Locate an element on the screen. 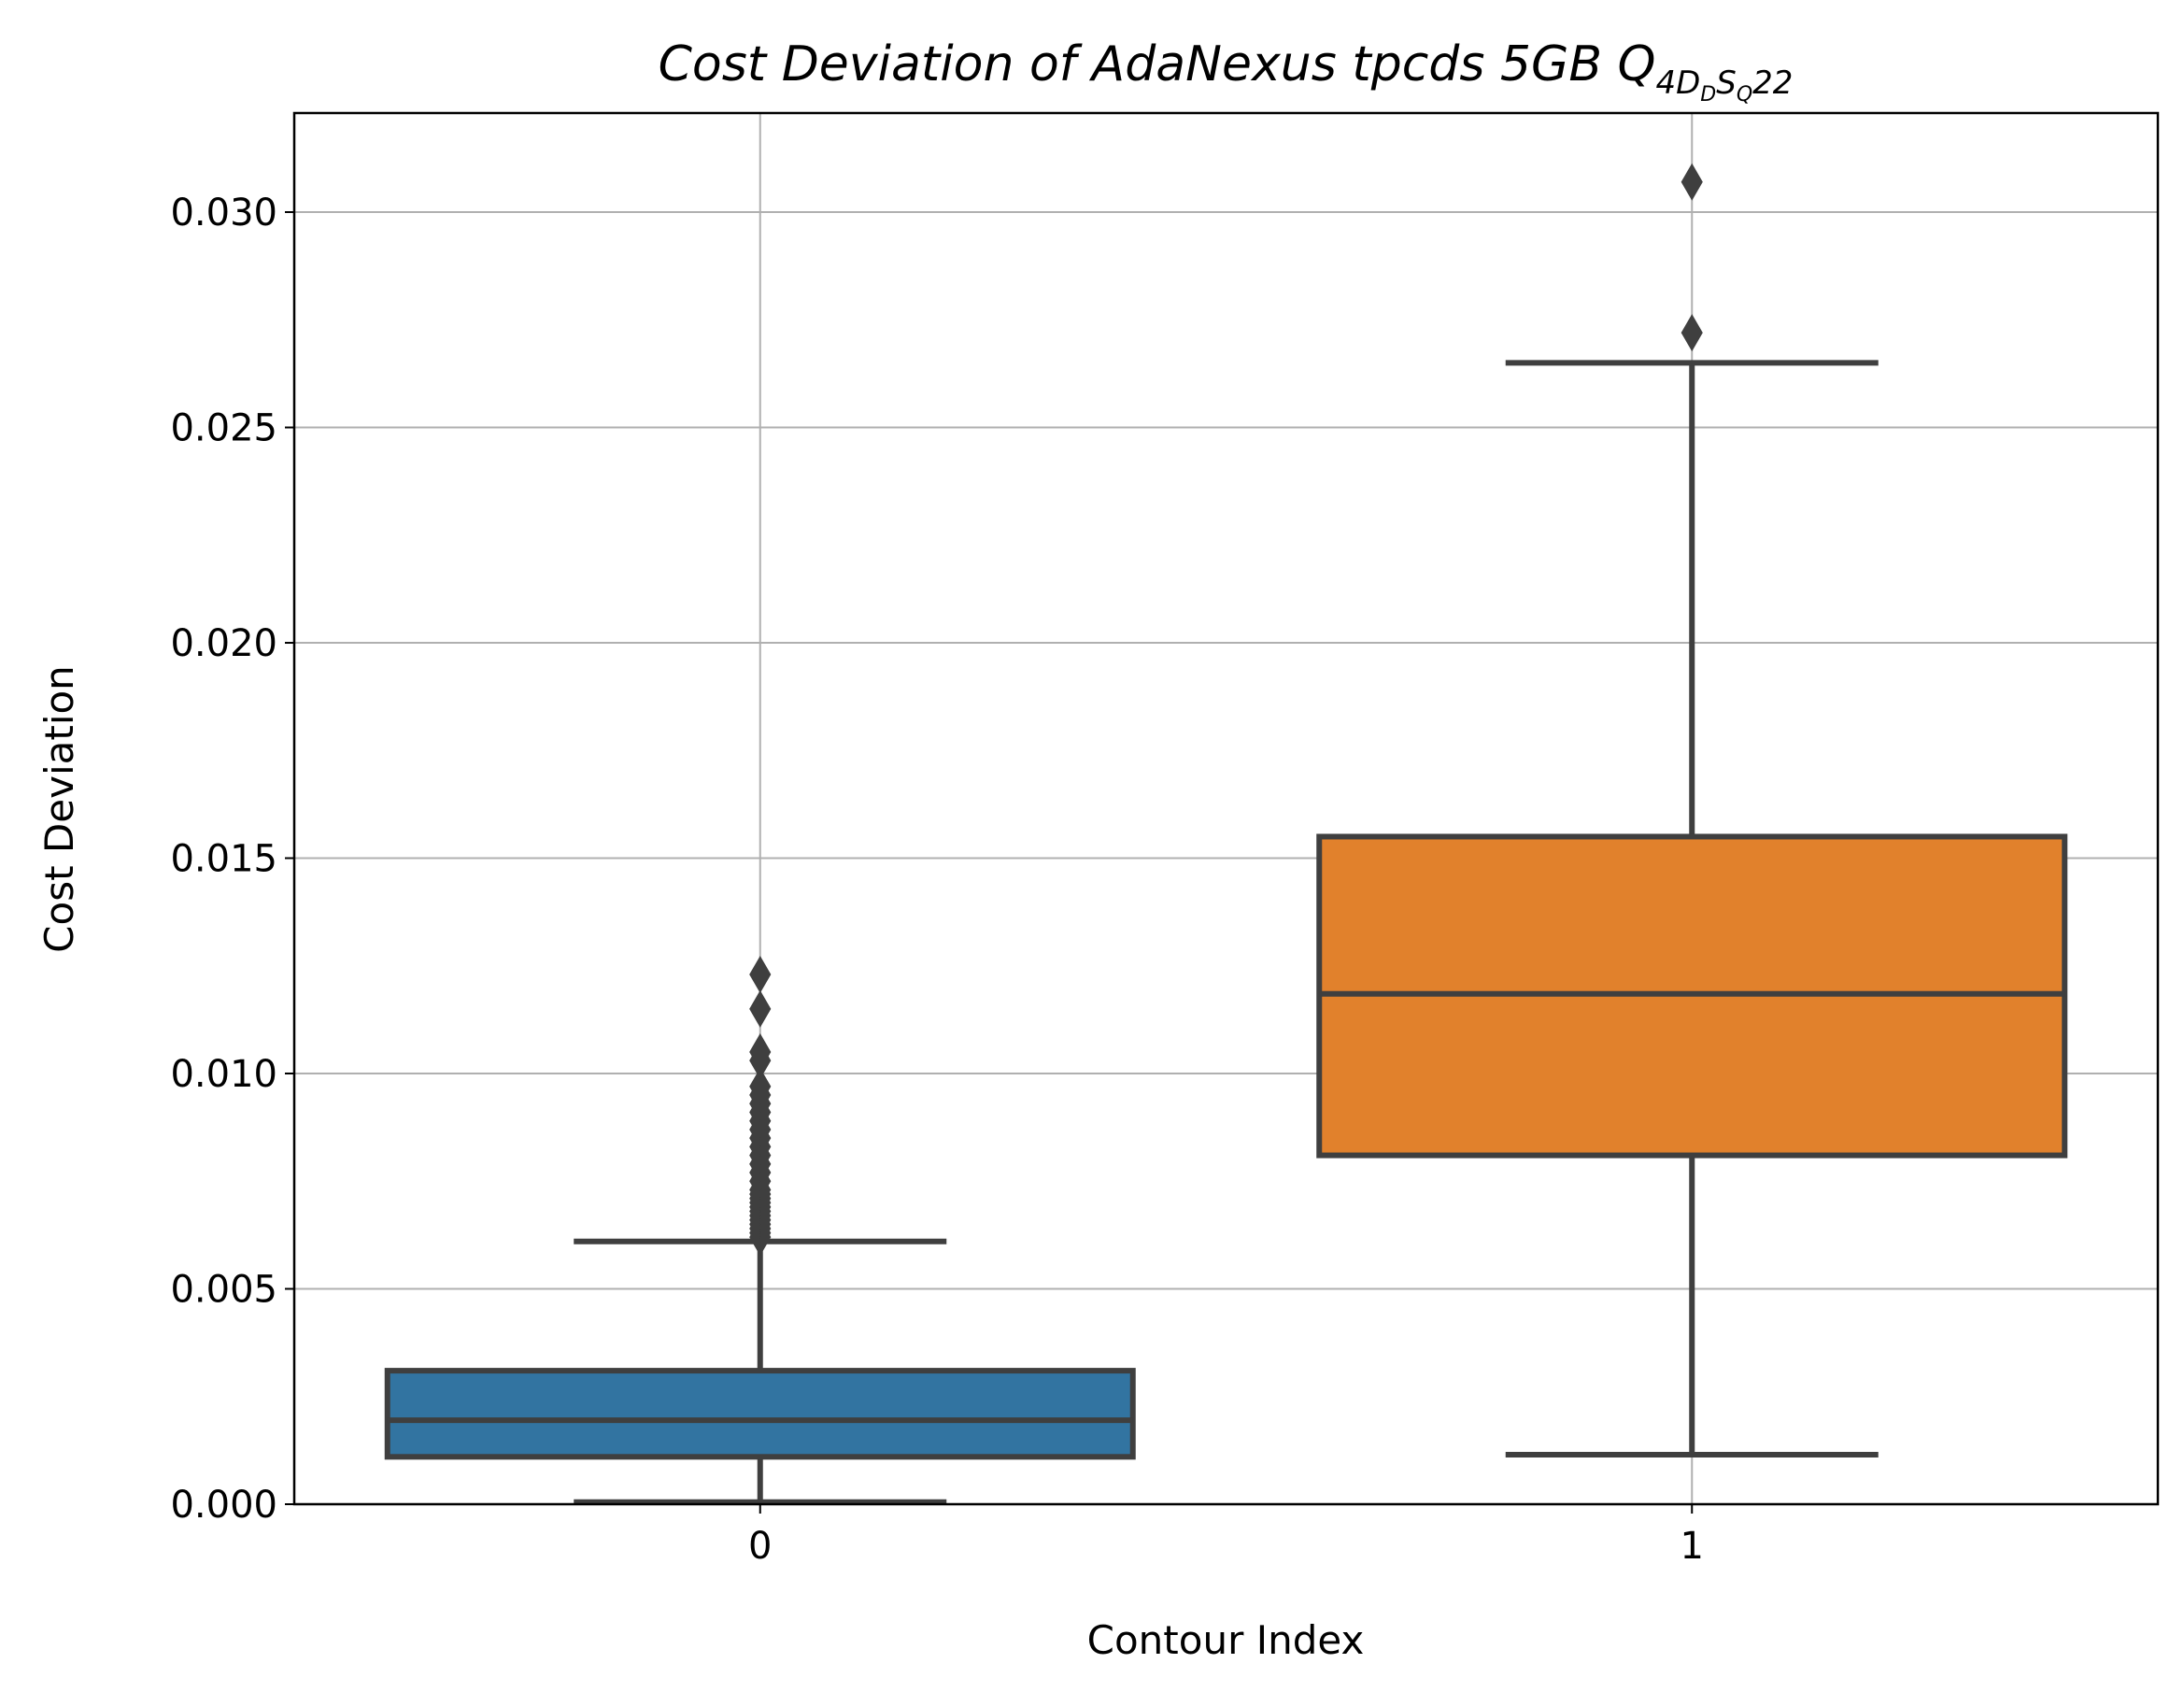 The width and height of the screenshot is (2184, 1692). y-tick-label: 0.010 is located at coordinates (223, 1074).